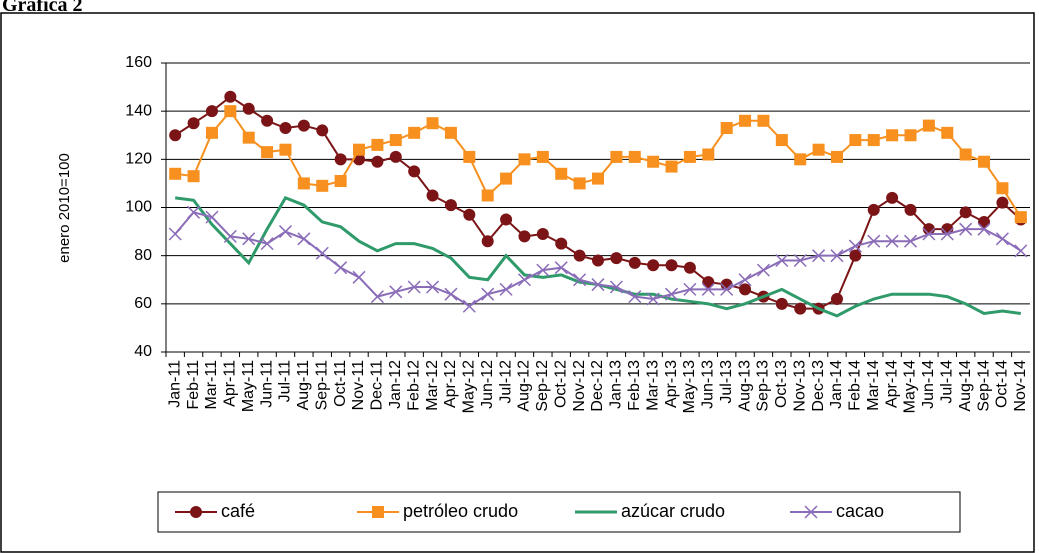  I want to click on x-tick-label: Oct-11, so click(340, 383).